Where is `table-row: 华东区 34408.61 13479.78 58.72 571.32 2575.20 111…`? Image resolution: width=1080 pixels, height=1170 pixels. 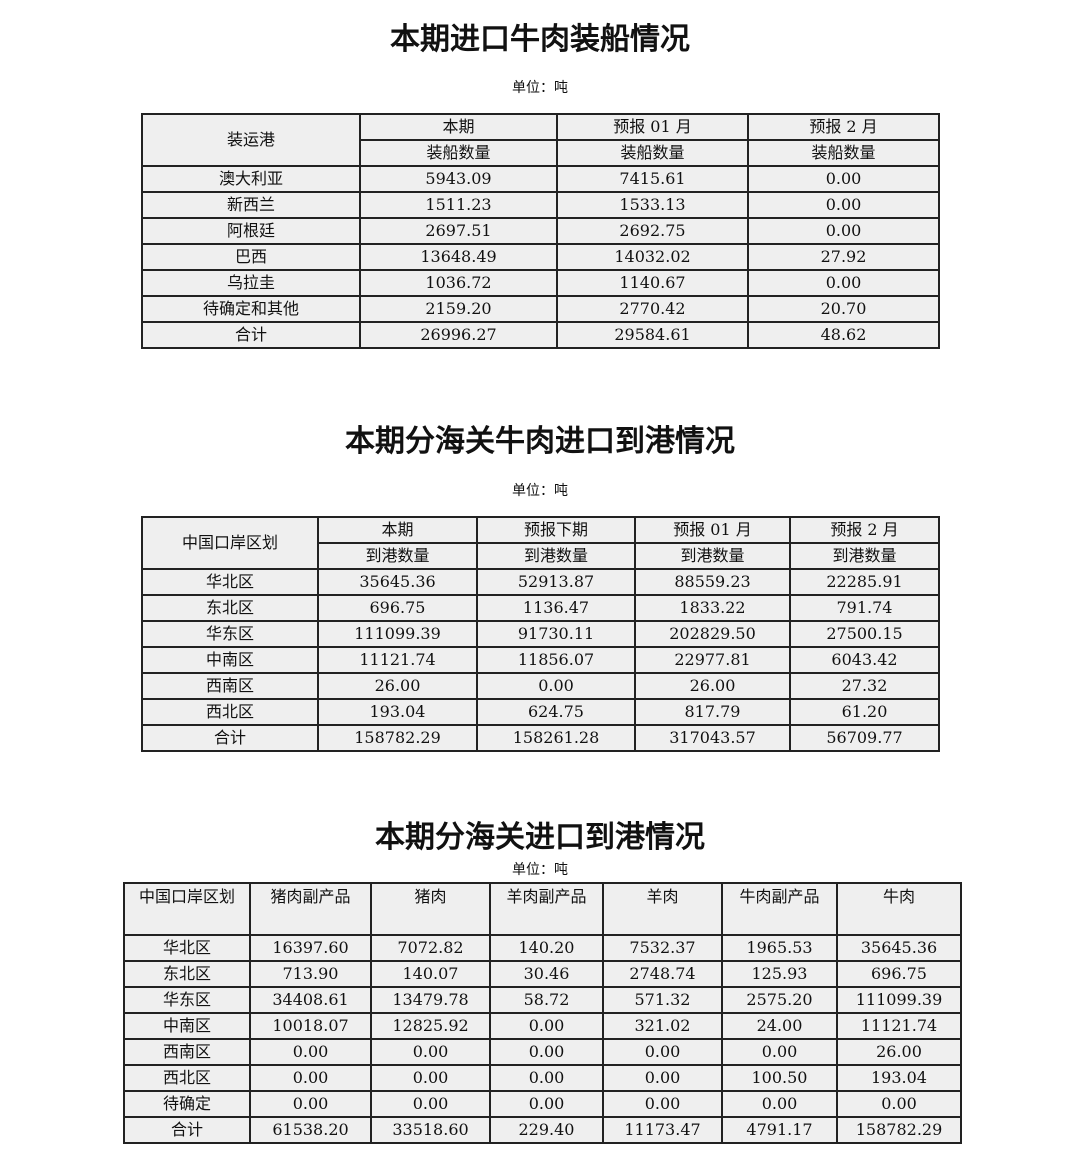 table-row: 华东区 34408.61 13479.78 58.72 571.32 2575.20 111… is located at coordinates (542, 1000).